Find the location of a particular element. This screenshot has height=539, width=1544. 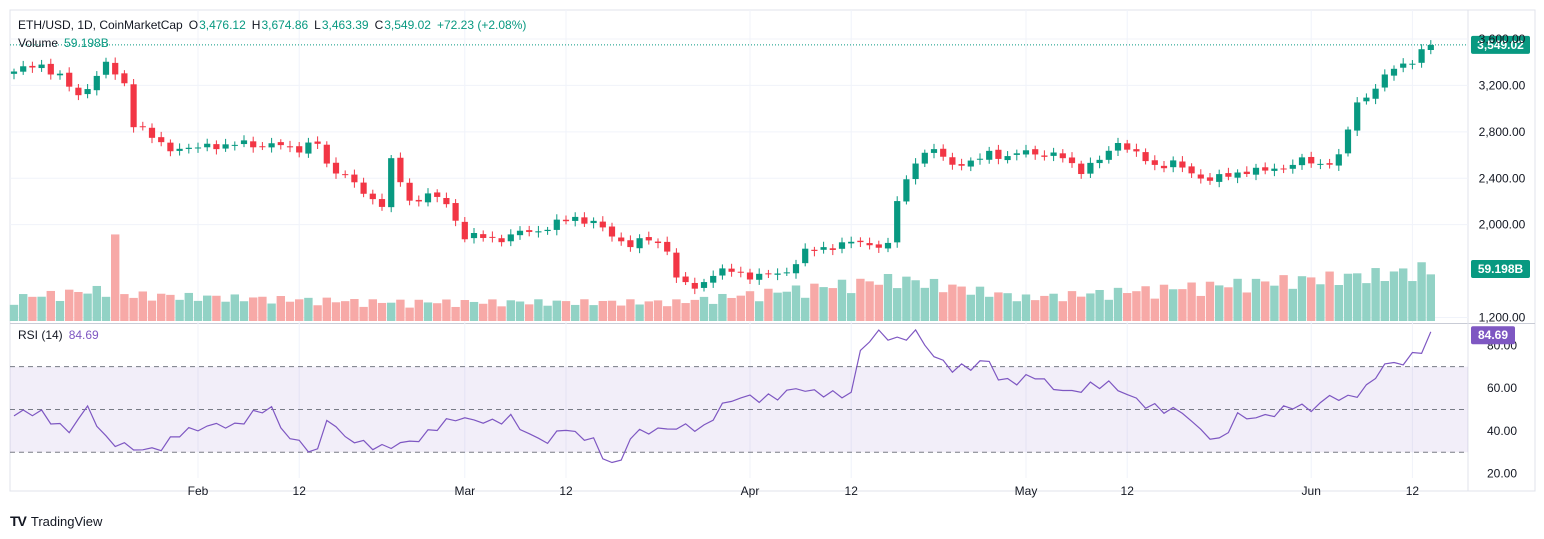

time-tick-label: May is located at coordinates (1026, 491).